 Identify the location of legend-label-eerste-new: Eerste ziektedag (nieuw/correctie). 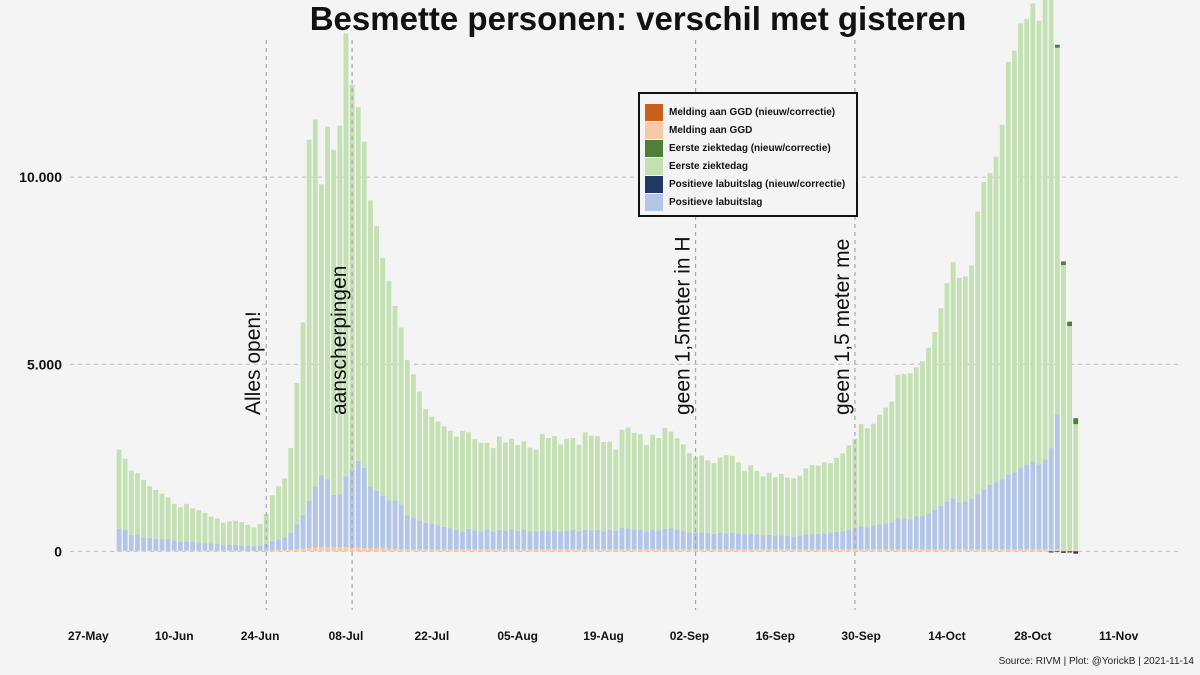
(750, 148).